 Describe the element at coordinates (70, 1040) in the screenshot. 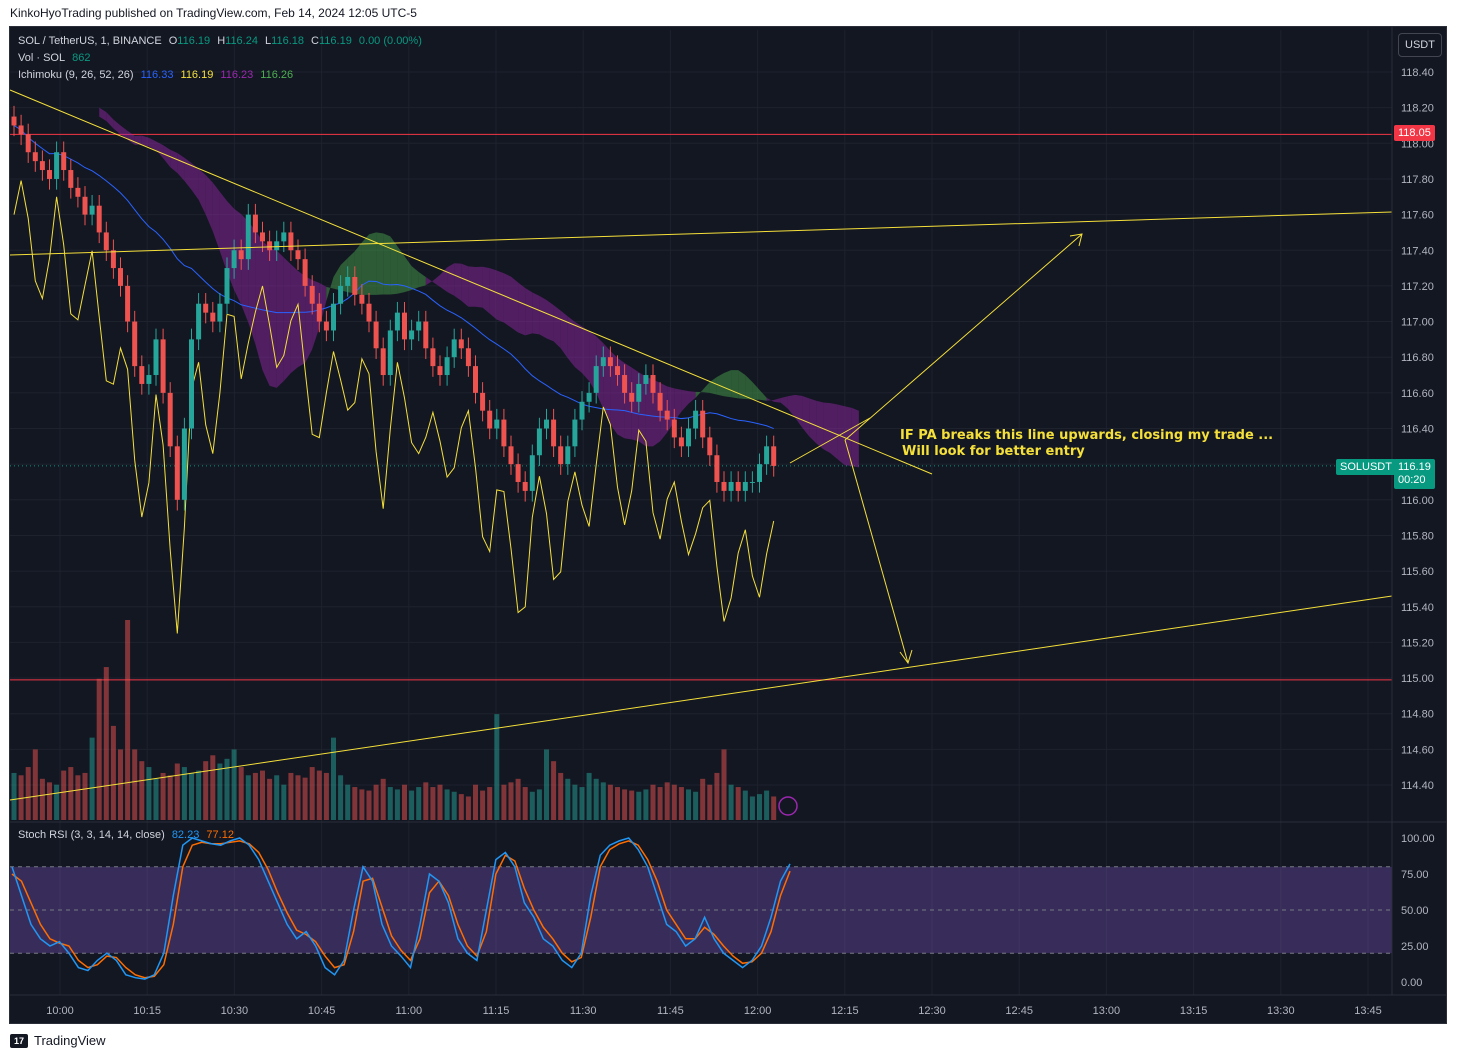

I see `footer-brand: TradingView` at that location.